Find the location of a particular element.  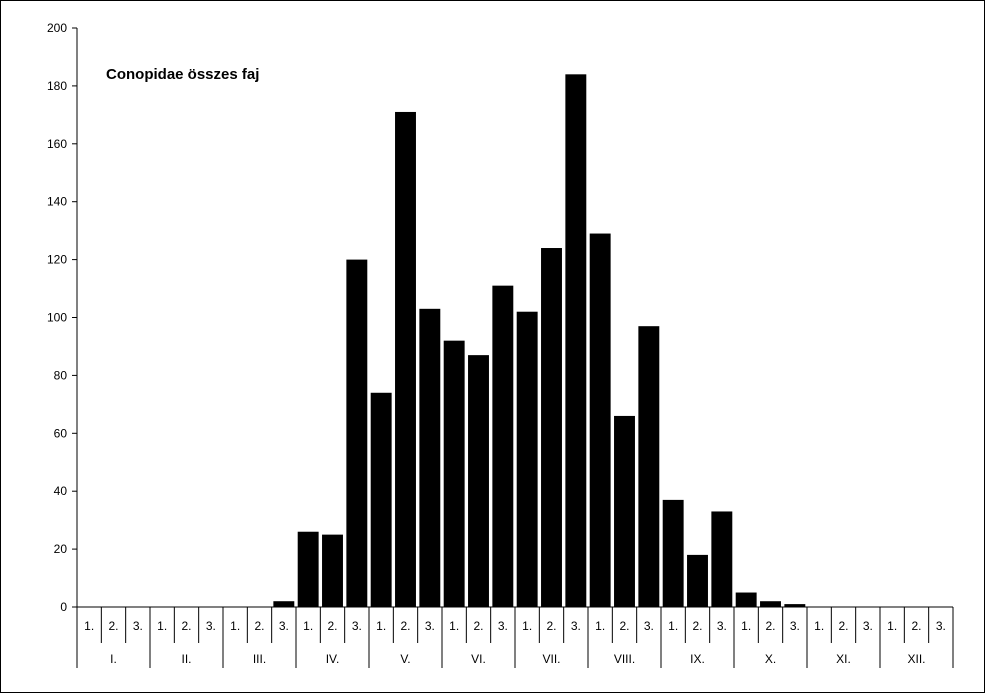

x-tick-label-month: I. is located at coordinates (113, 659).